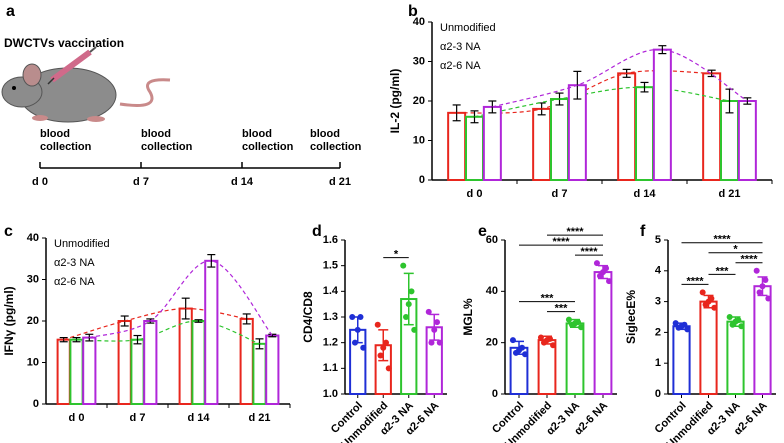 Image resolution: width=784 pixels, height=443 pixels. What do you see at coordinates (468, 317) in the screenshot?
I see `y-axis-title: MGL%` at bounding box center [468, 317].